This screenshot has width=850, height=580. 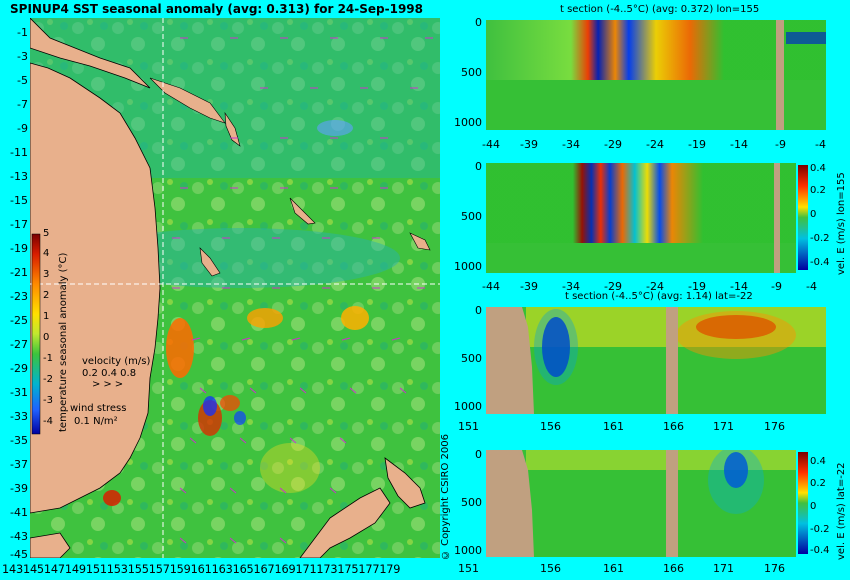 I want to click on cb-tick: 0, so click(x=813, y=506).